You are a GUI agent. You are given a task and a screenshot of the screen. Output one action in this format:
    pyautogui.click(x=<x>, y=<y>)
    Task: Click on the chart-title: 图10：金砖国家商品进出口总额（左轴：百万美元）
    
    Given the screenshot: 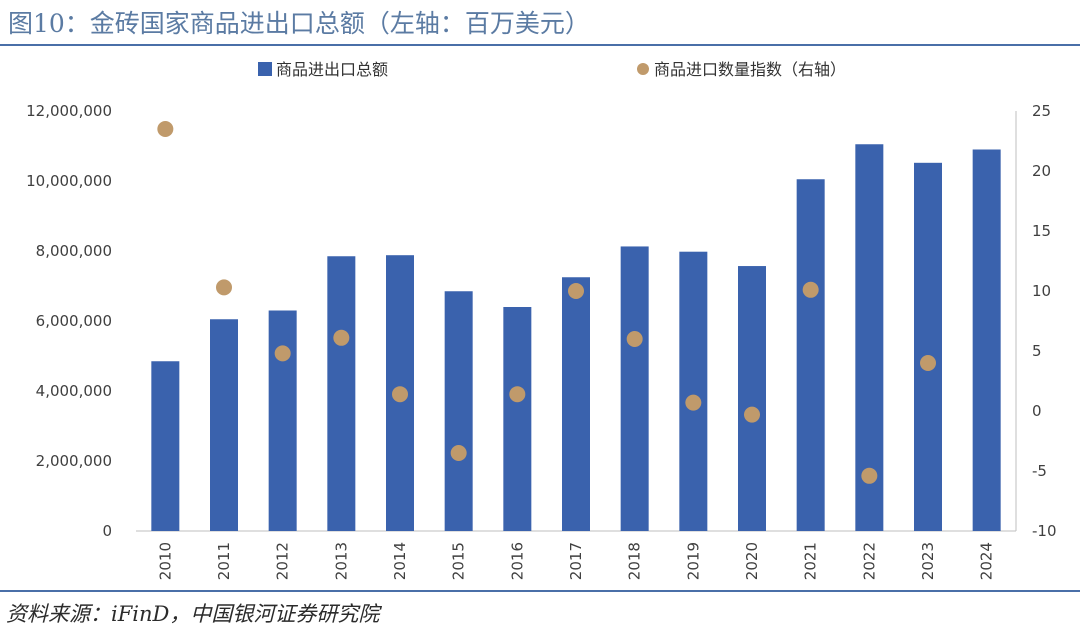 What is the action you would take?
    pyautogui.click(x=299, y=23)
    